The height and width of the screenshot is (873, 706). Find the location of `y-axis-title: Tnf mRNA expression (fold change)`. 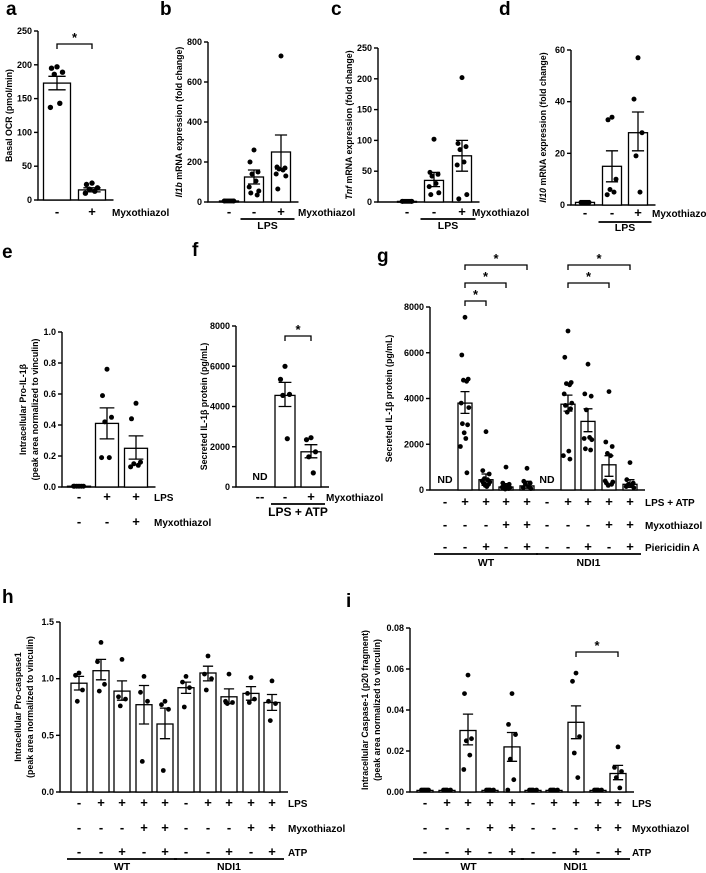

y-axis-title: Tnf mRNA expression (fold change) is located at coordinates (349, 124).